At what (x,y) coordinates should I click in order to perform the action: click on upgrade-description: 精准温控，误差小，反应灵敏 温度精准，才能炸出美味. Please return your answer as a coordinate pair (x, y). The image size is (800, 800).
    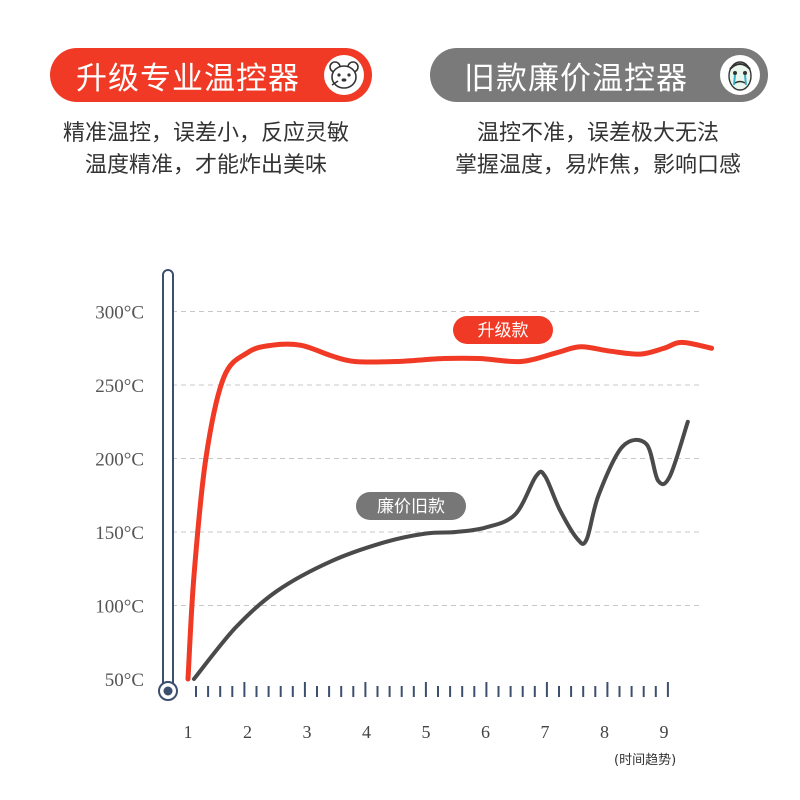
    Looking at the image, I should click on (206, 150).